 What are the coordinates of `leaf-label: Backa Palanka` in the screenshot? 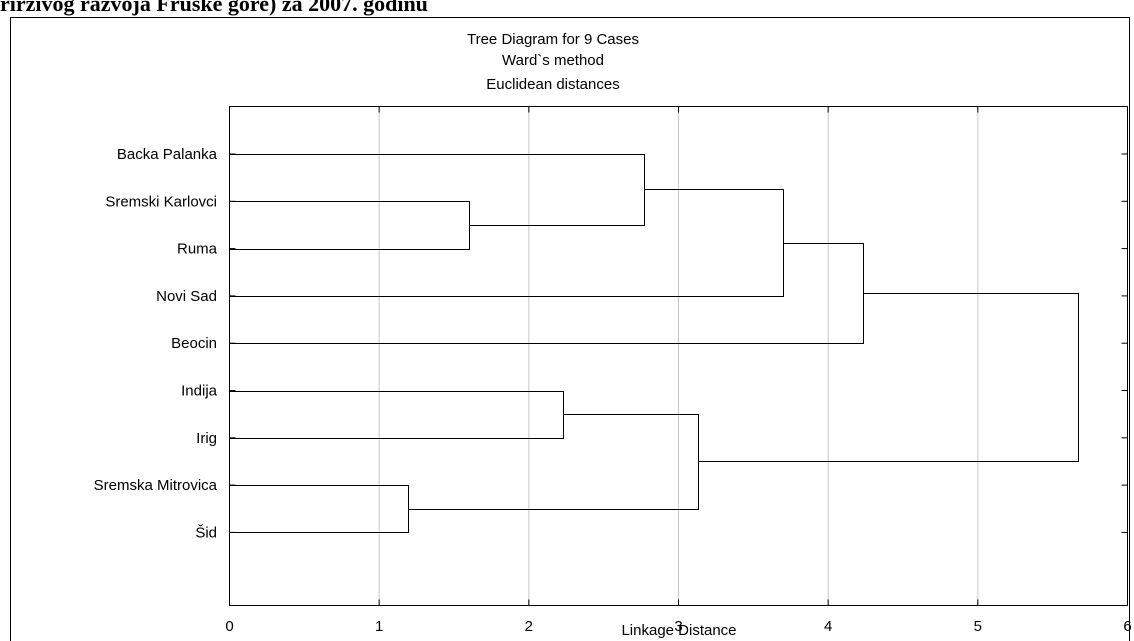 It's located at (167, 154).